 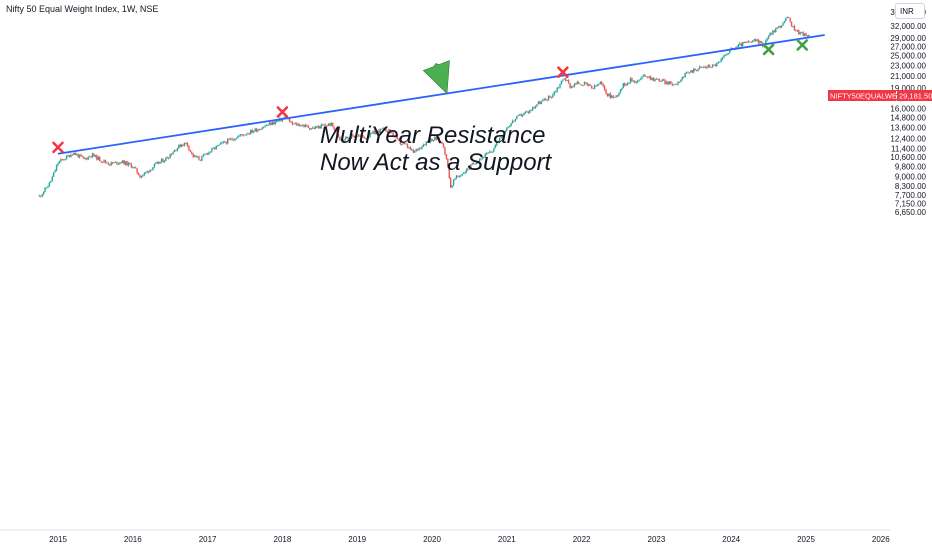 I want to click on x-tick-label: 2017, so click(x=208, y=539).